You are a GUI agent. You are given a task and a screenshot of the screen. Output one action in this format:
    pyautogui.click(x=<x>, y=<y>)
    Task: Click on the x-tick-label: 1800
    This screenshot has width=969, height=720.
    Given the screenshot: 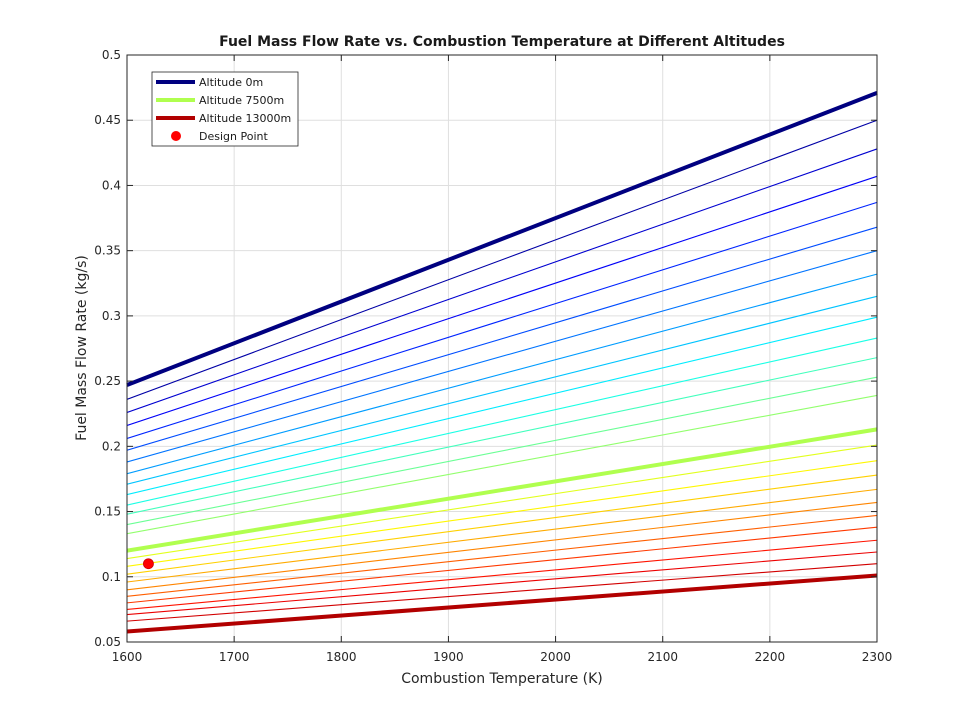 What is the action you would take?
    pyautogui.click(x=341, y=657)
    